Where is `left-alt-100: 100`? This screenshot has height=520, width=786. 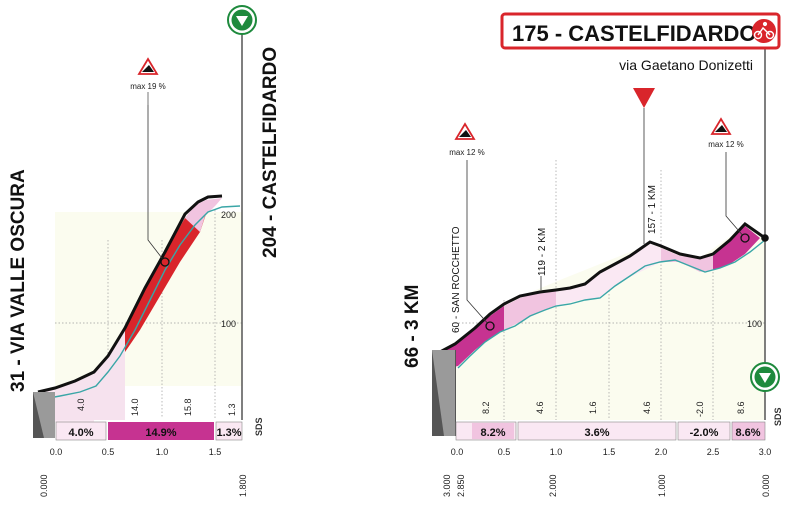
left-alt-100: 100 is located at coordinates (228, 324).